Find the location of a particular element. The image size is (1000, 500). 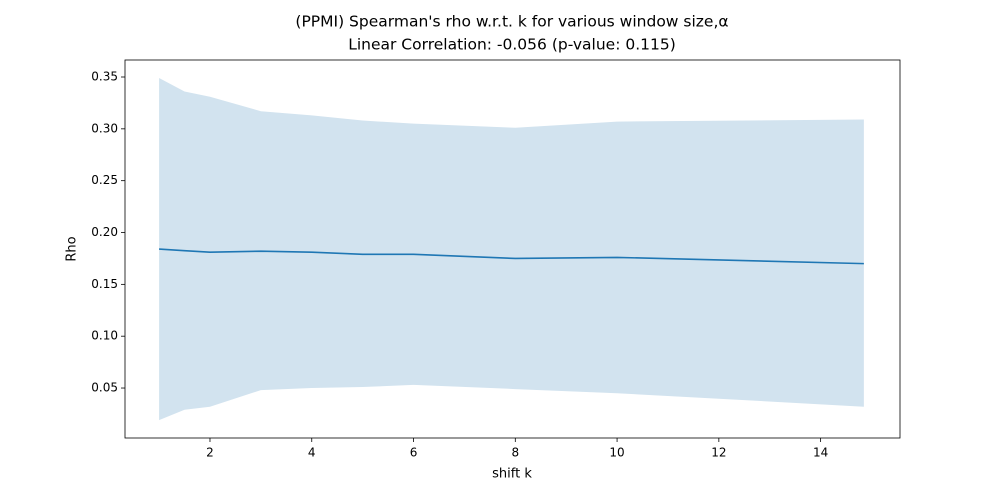

x-tick-label: 14 is located at coordinates (820, 453).